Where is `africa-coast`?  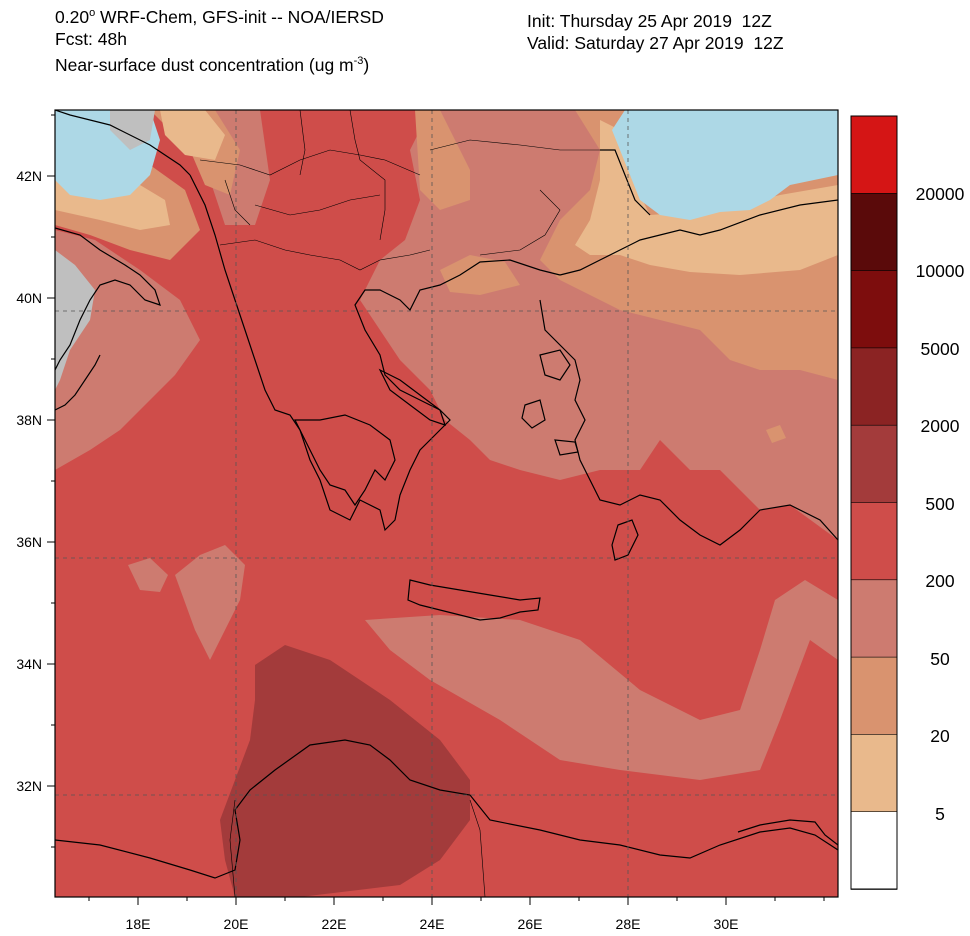 africa-coast is located at coordinates (446, 809).